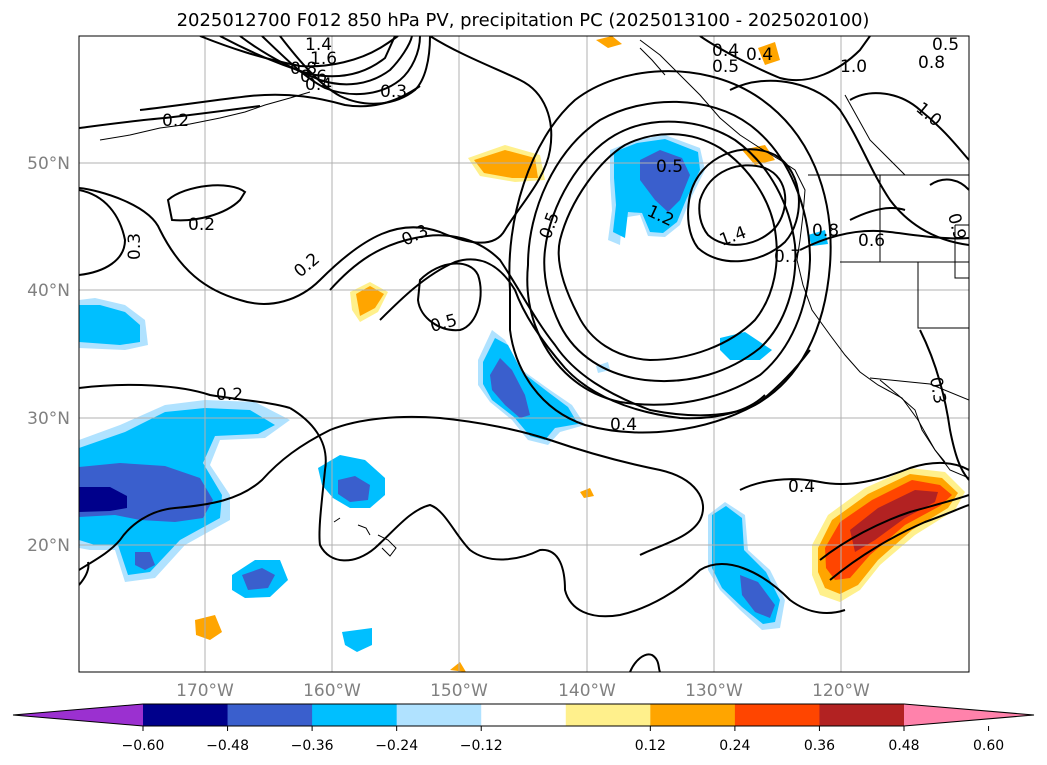  Describe the element at coordinates (185, 396) in the screenshot. I see `contour-west-lower` at that location.